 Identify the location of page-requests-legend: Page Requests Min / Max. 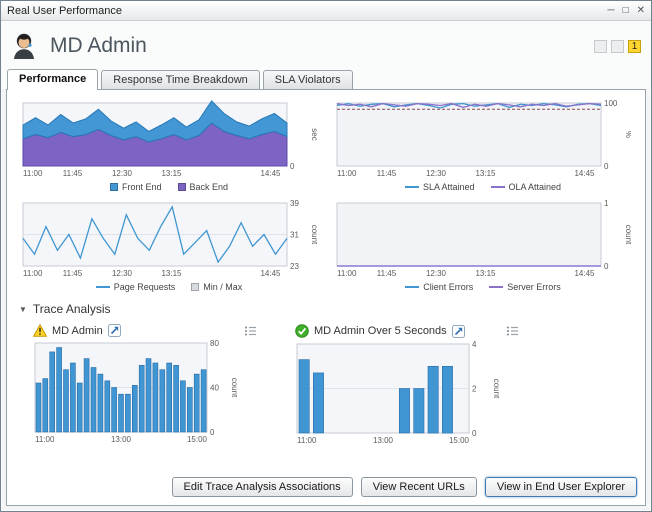
(168, 286).